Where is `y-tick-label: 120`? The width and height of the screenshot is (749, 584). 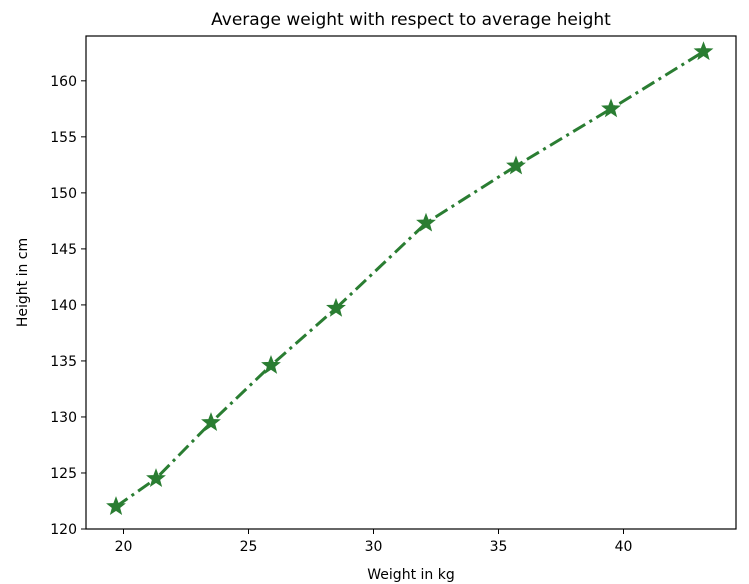 y-tick-label: 120 is located at coordinates (63, 530).